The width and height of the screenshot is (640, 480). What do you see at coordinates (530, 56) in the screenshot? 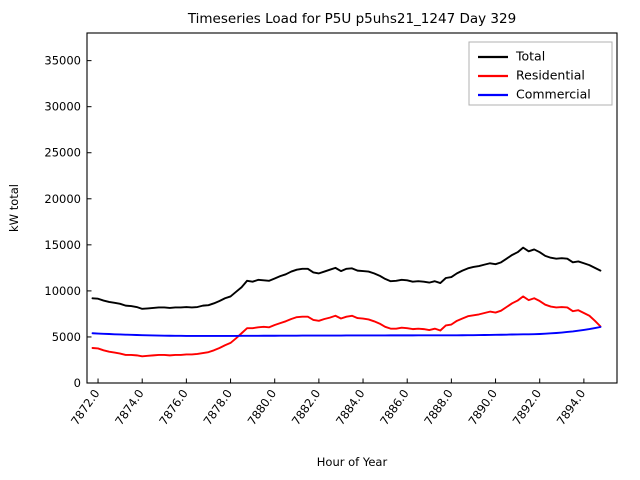
I see `legend-label-total: Total` at bounding box center [530, 56].